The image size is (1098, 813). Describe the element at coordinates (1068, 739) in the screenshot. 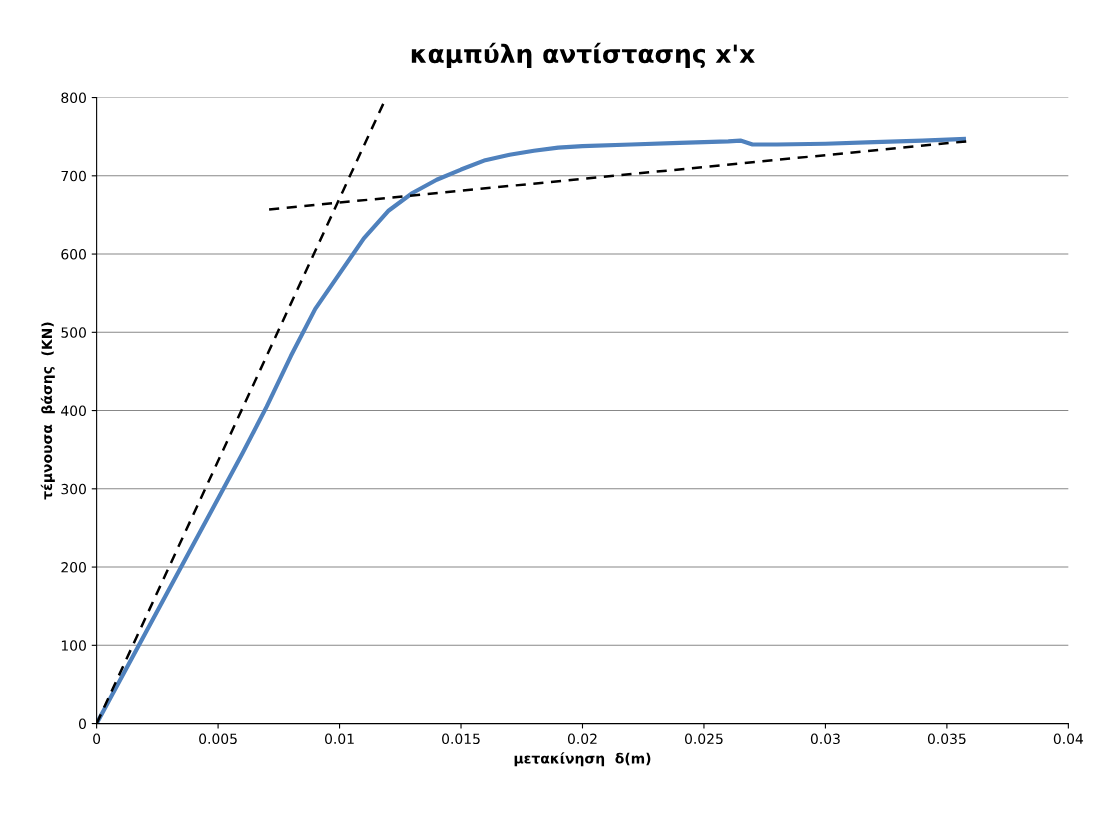

I see `x-tick-label: 0.04` at that location.